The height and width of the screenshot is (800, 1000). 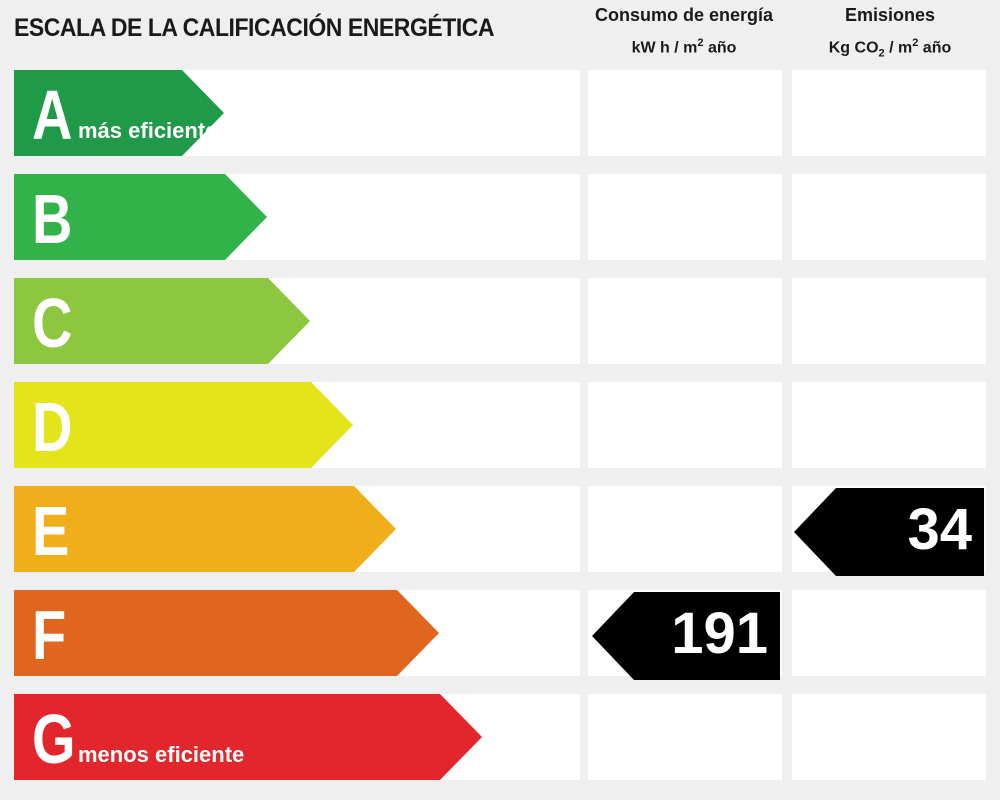 I want to click on energy-unit-suffix: año, so click(x=720, y=48).